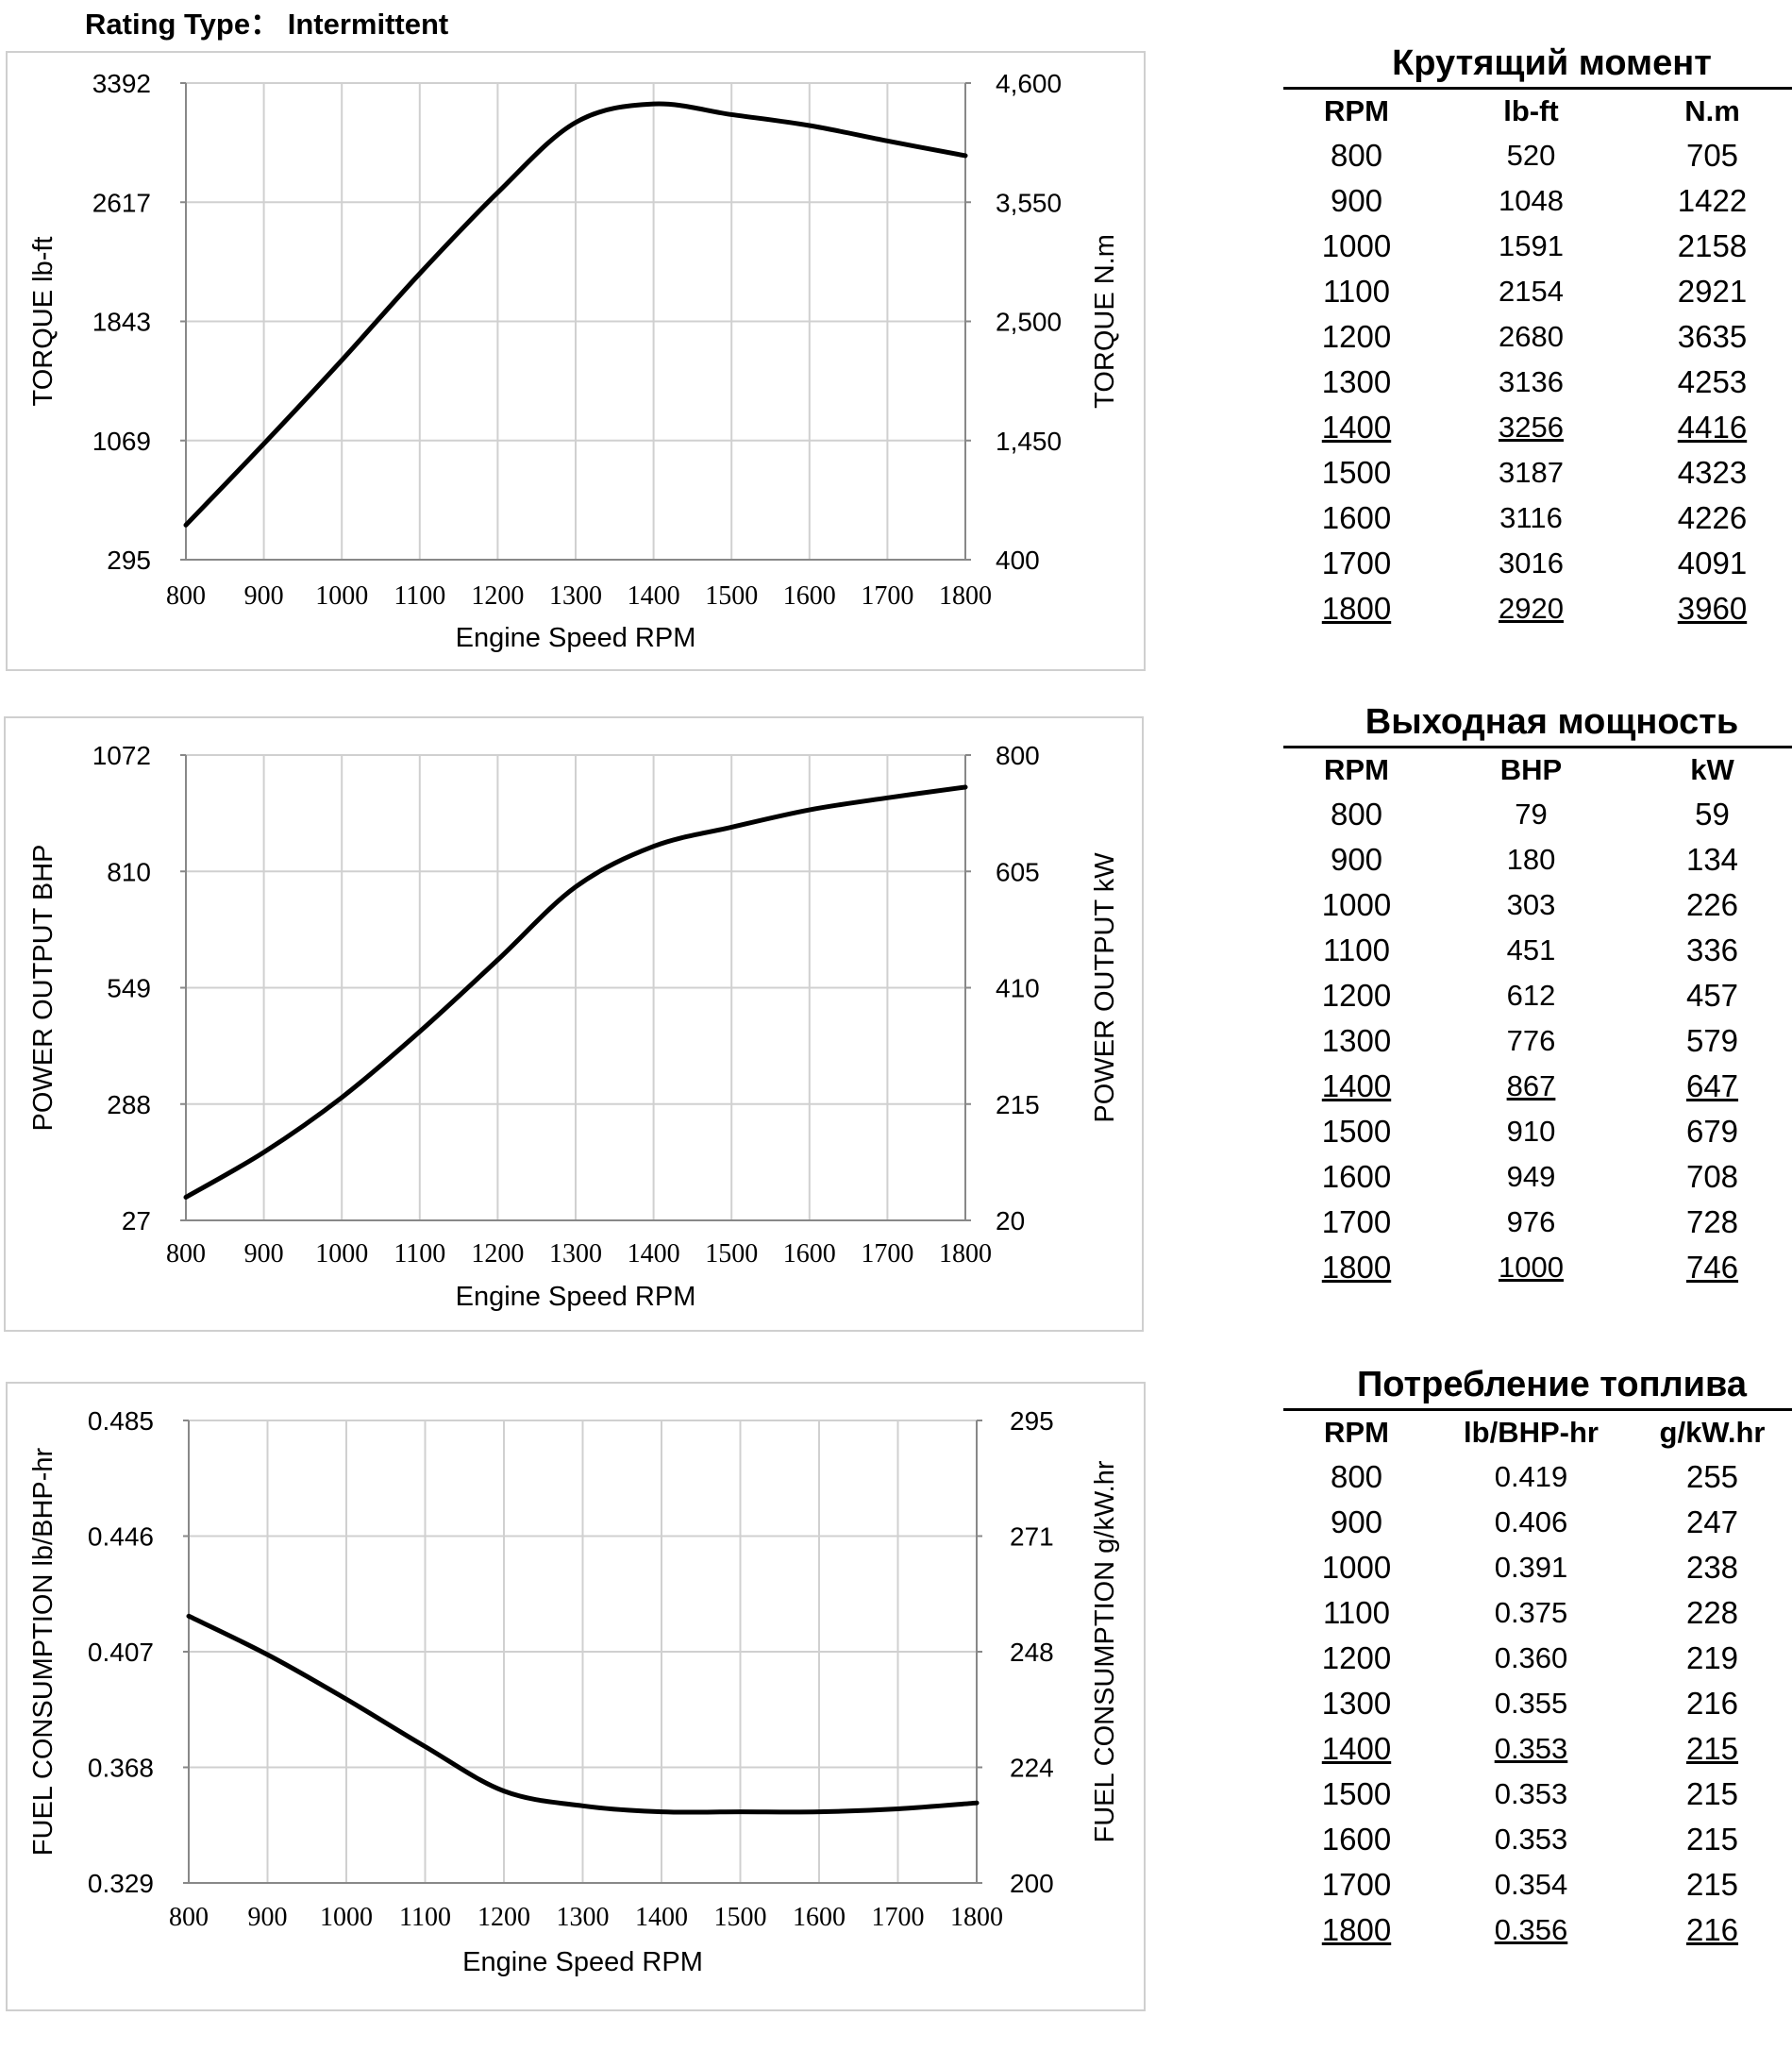 The height and width of the screenshot is (2067, 1792). What do you see at coordinates (1712, 563) in the screenshot?
I see `table-cell: 4091` at bounding box center [1712, 563].